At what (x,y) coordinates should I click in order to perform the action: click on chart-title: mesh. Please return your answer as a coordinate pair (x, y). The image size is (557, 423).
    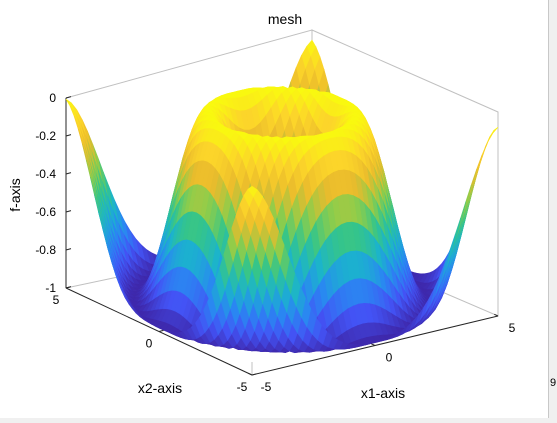
    Looking at the image, I should click on (285, 19).